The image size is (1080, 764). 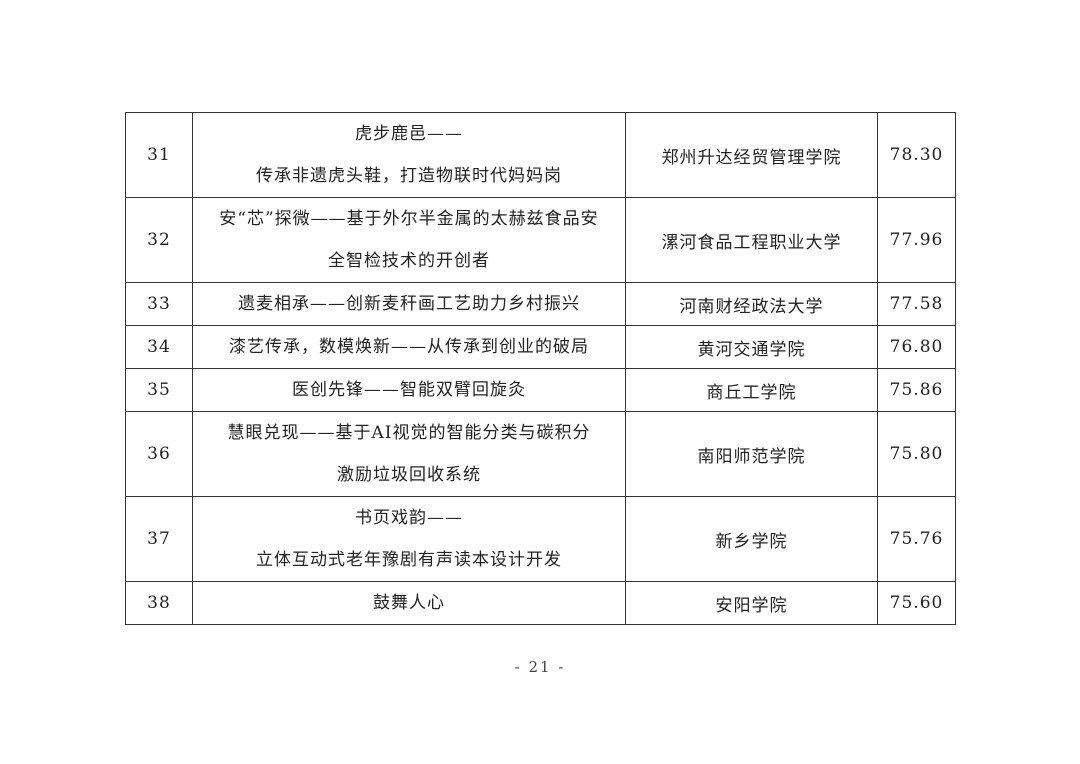 I want to click on score-cell: 78.30, so click(x=916, y=155).